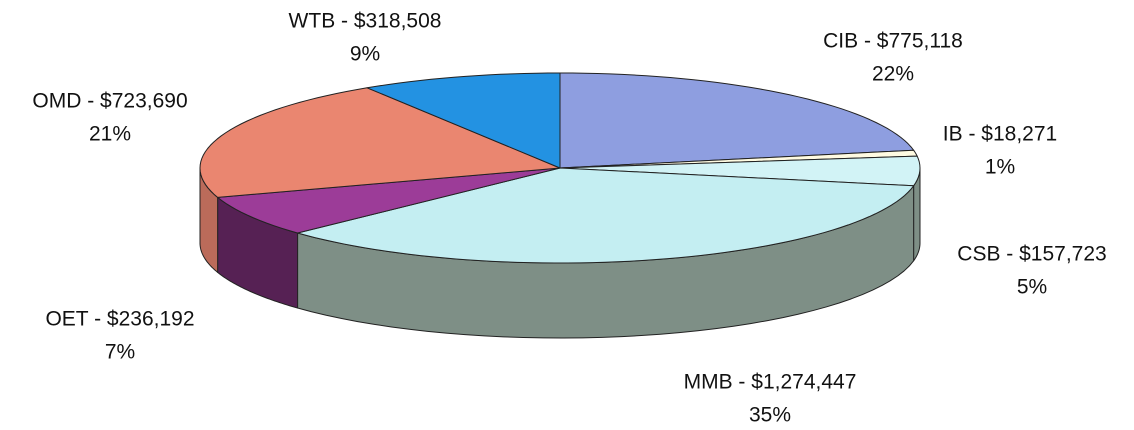 This screenshot has width=1134, height=430. What do you see at coordinates (365, 21) in the screenshot?
I see `slice-label: WTB - $318,508` at bounding box center [365, 21].